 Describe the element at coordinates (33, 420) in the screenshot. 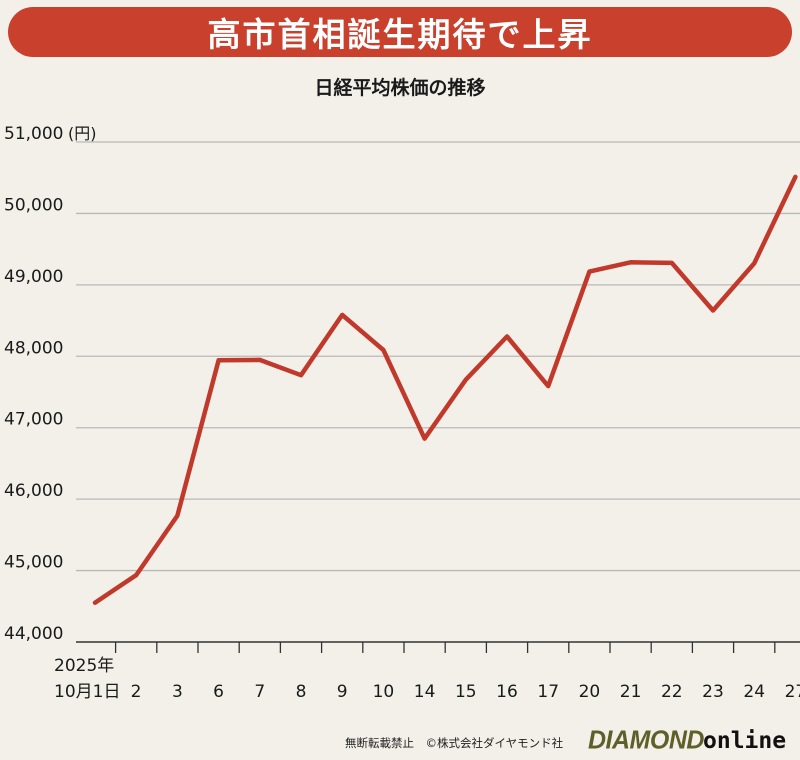

I see `y-tick-label: 47,000` at that location.